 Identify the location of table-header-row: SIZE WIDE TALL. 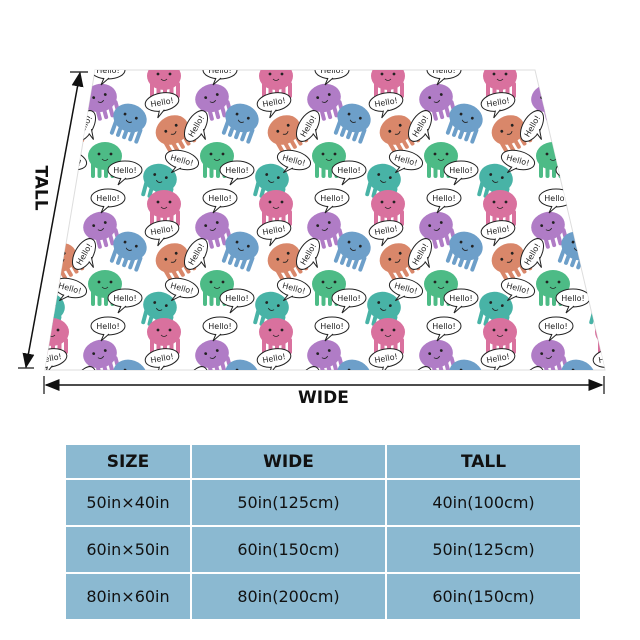
(323, 461).